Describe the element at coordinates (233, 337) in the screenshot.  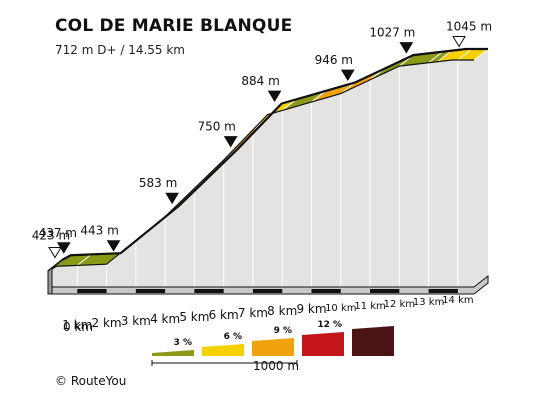
I see `legend-label: 6 %` at that location.